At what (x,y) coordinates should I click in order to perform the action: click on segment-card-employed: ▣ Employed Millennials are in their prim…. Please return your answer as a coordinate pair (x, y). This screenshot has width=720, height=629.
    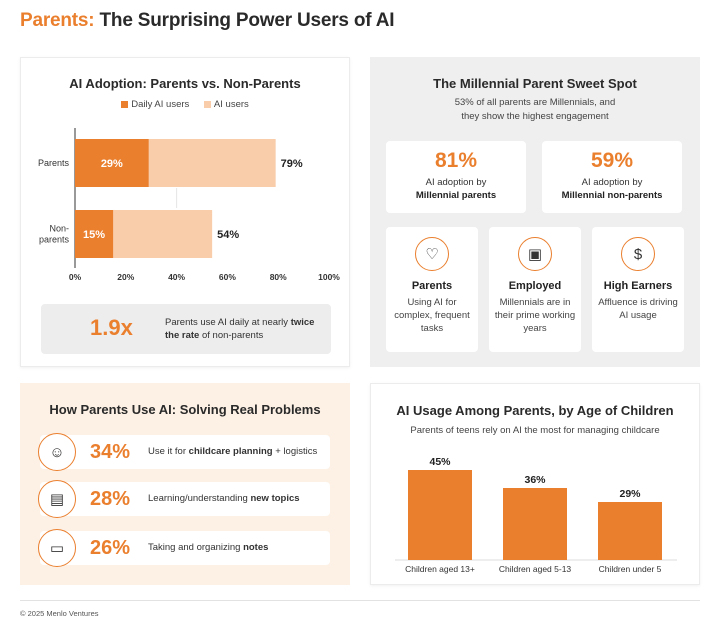
    Looking at the image, I should click on (535, 289).